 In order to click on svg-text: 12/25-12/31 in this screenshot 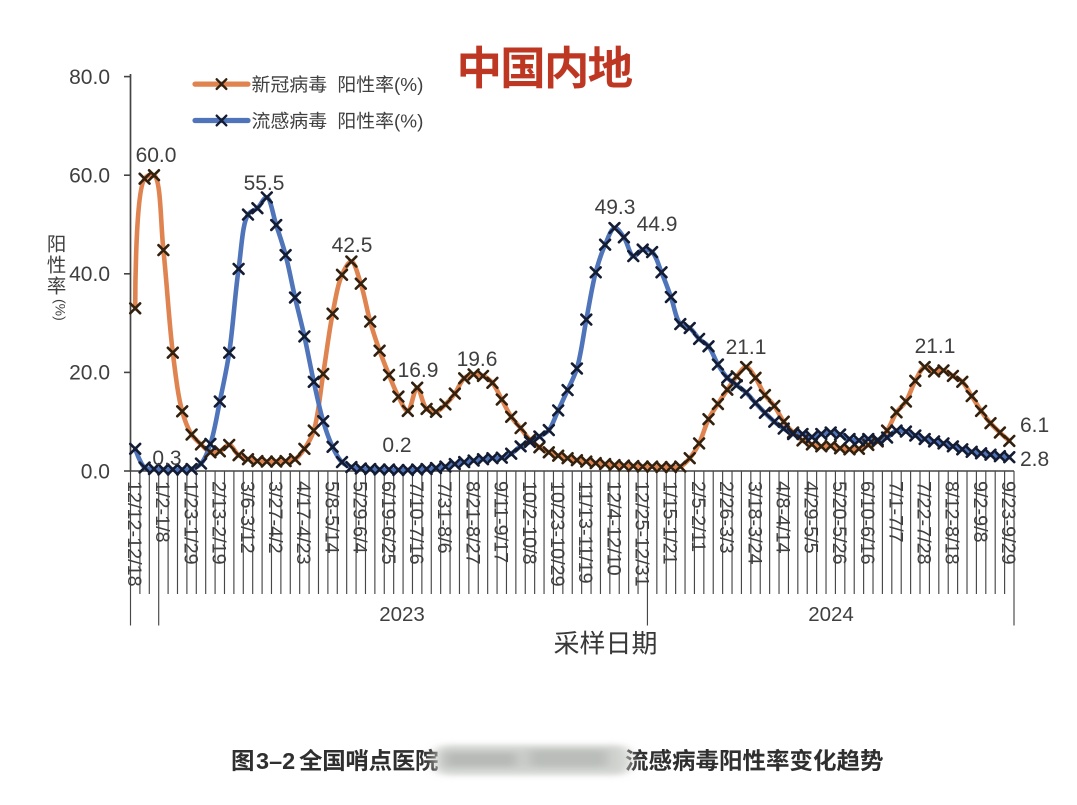, I will do `click(642, 534)`.